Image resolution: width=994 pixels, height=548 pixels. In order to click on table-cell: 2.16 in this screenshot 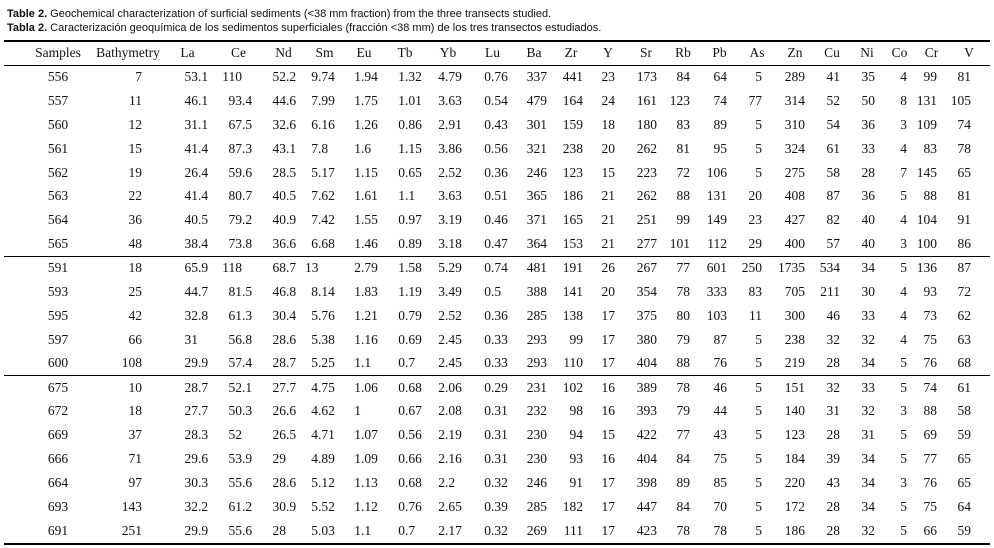, I will do `click(448, 459)`.